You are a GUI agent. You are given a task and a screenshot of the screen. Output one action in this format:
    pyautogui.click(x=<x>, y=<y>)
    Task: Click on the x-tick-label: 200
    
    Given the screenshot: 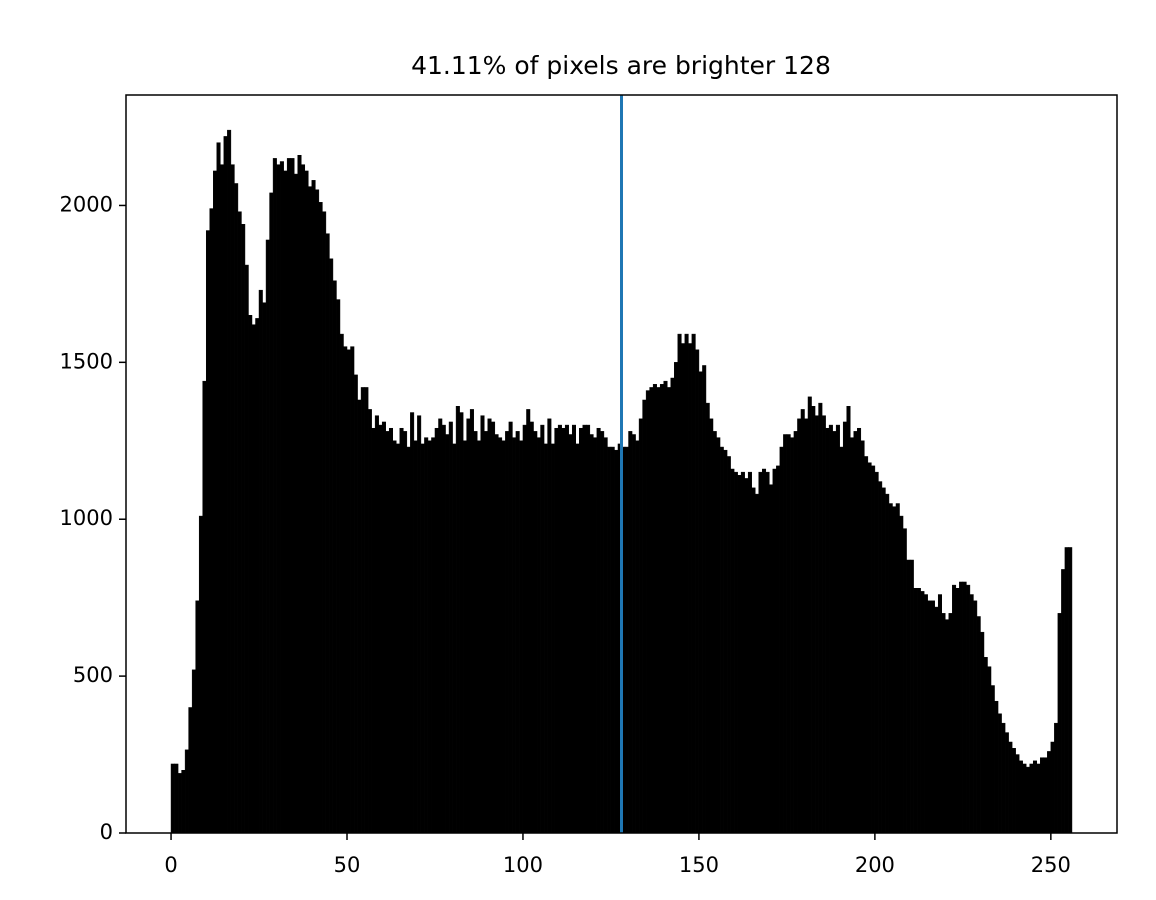 What is the action you would take?
    pyautogui.click(x=875, y=865)
    